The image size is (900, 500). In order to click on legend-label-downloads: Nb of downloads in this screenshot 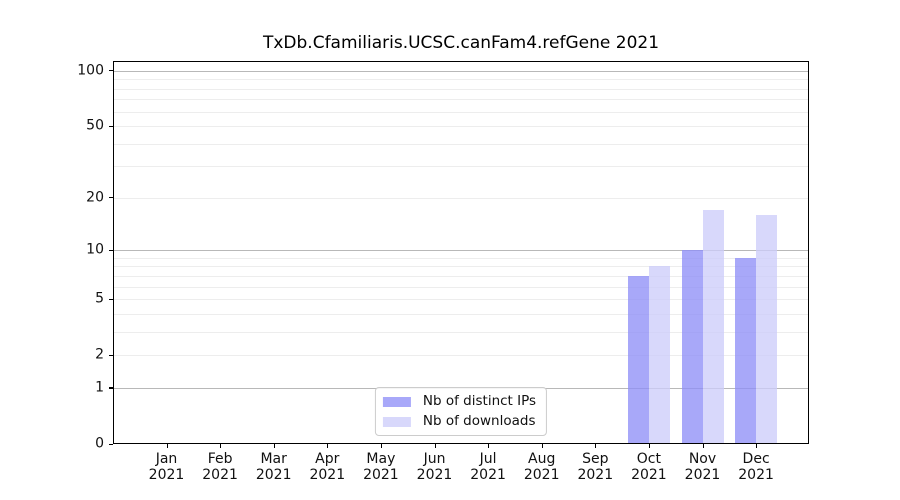, I will do `click(479, 421)`.